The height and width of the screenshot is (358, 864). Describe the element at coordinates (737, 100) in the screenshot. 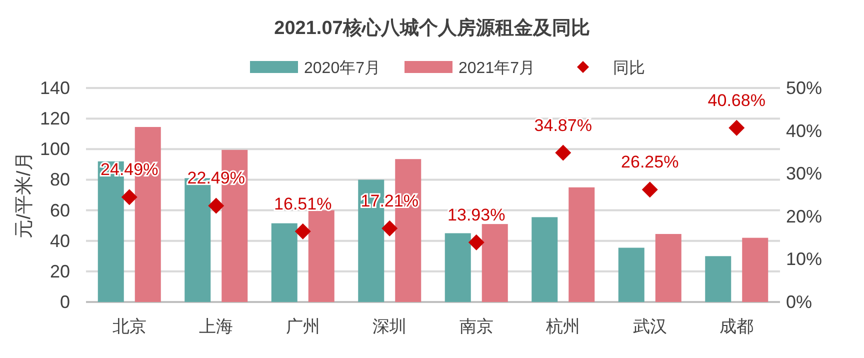

I see `data-label: 40.68%` at that location.